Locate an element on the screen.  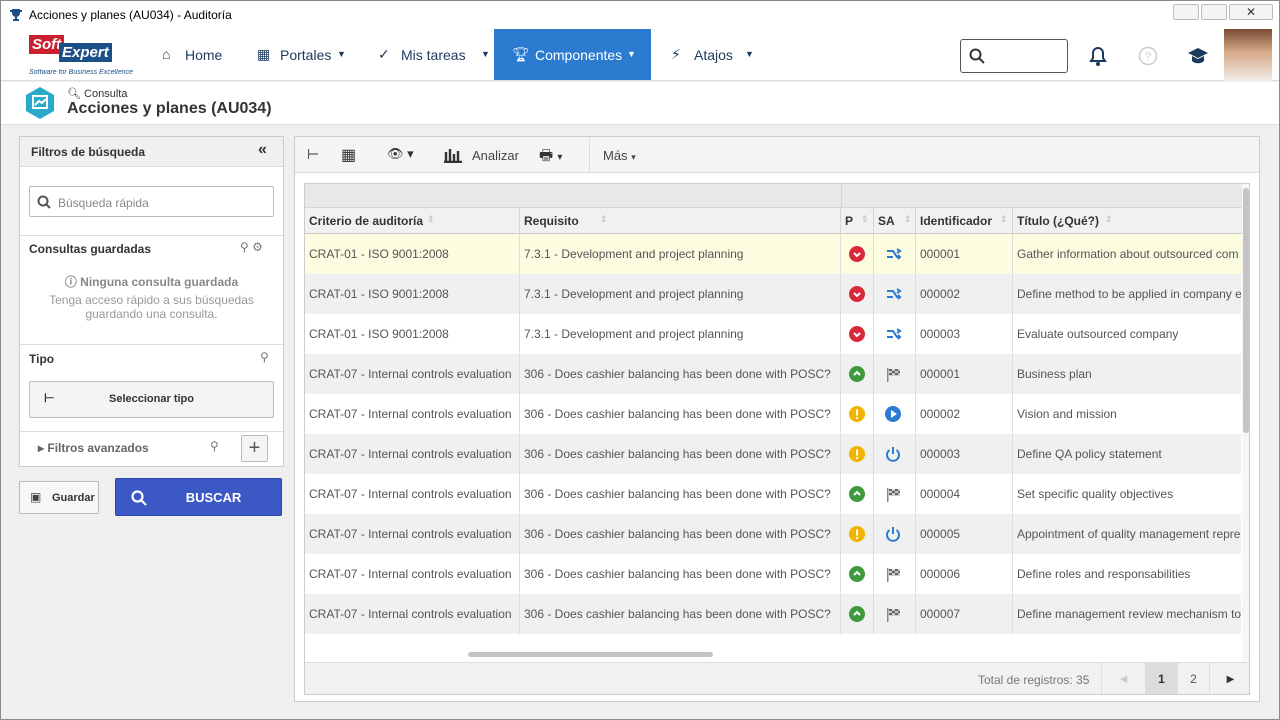
nav-label: Home is located at coordinates (204, 55).